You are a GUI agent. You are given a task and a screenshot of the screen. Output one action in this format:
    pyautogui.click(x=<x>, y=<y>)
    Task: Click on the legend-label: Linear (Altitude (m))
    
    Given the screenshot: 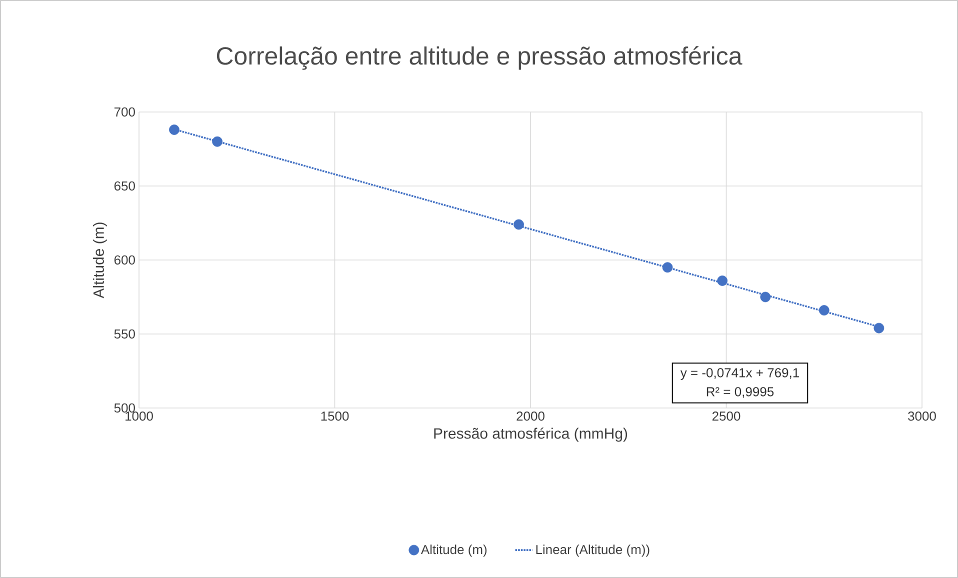 What is the action you would take?
    pyautogui.click(x=593, y=550)
    